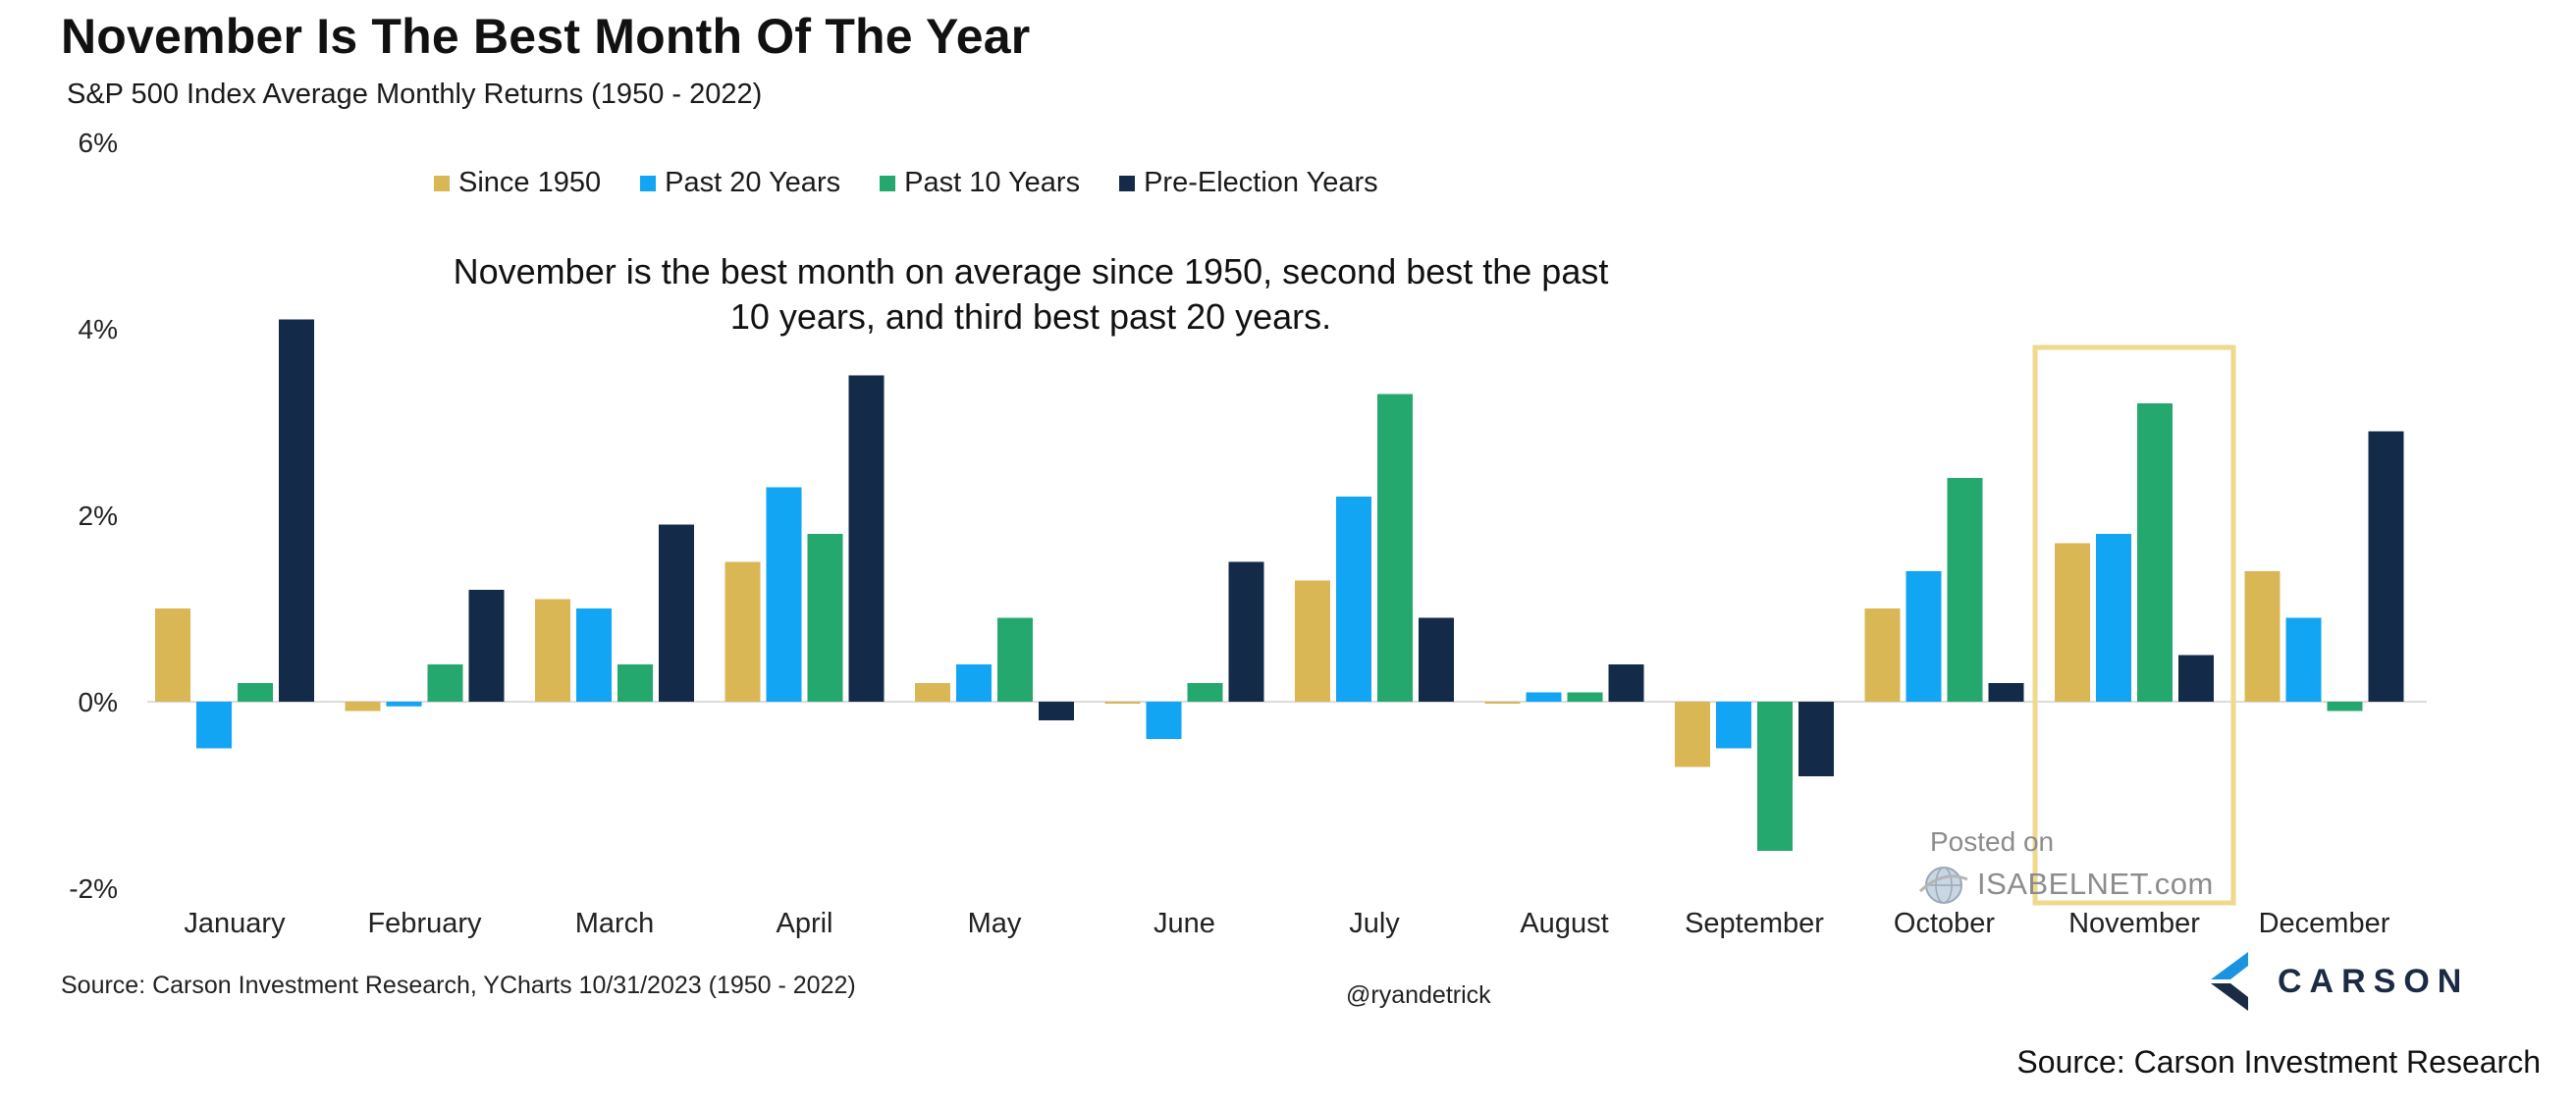  I want to click on x-tick-label-march: March, so click(615, 924).